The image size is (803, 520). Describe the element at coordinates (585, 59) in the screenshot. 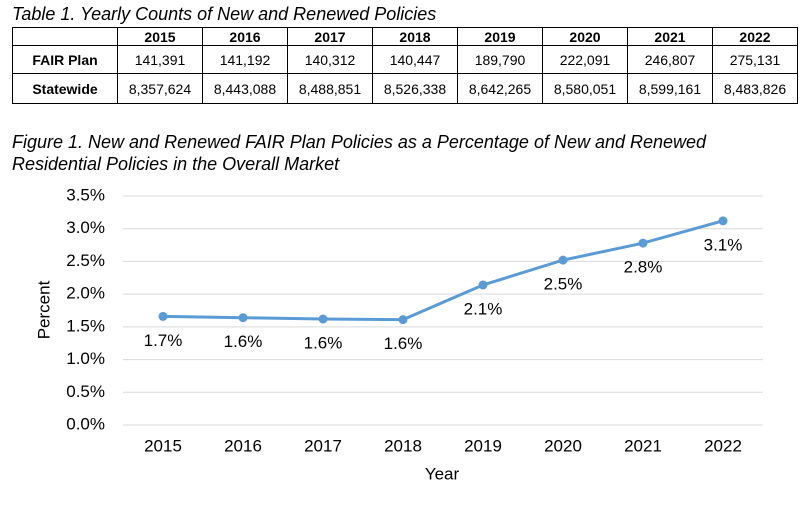

I see `cell: 222,091` at that location.